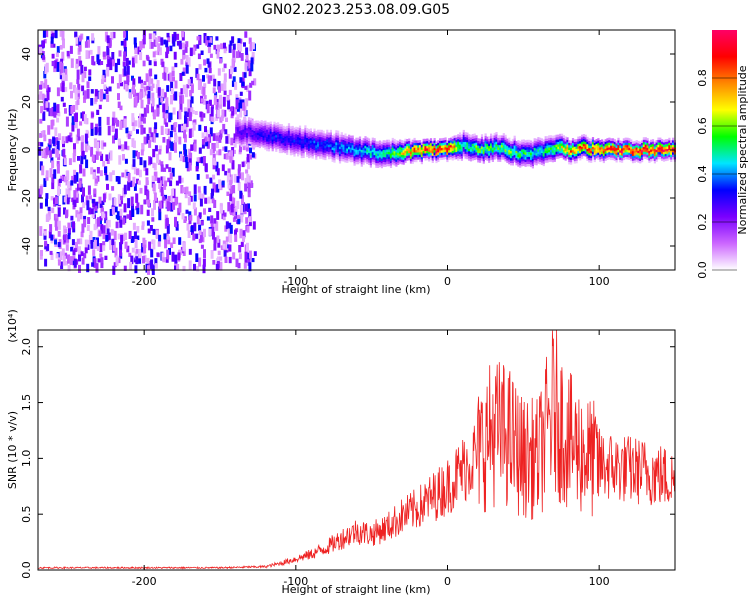  What do you see at coordinates (144, 581) in the screenshot?
I see `snr-x-tick-label: -200` at bounding box center [144, 581].